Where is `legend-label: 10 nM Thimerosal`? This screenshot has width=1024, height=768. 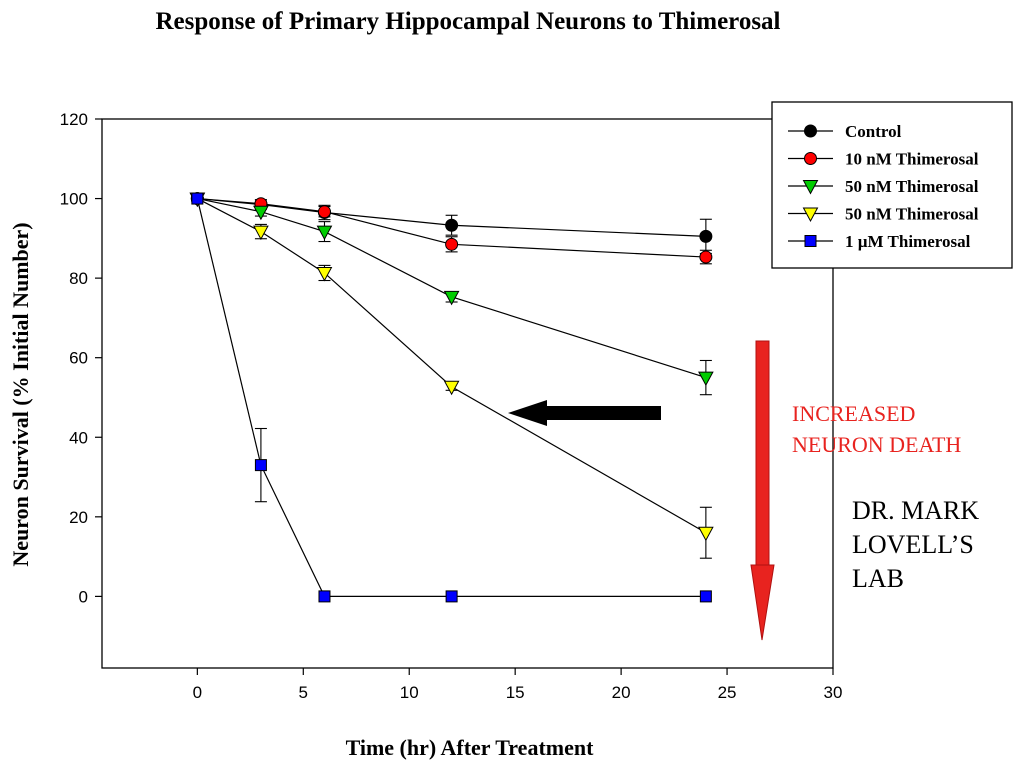 legend-label: 10 nM Thimerosal is located at coordinates (912, 159).